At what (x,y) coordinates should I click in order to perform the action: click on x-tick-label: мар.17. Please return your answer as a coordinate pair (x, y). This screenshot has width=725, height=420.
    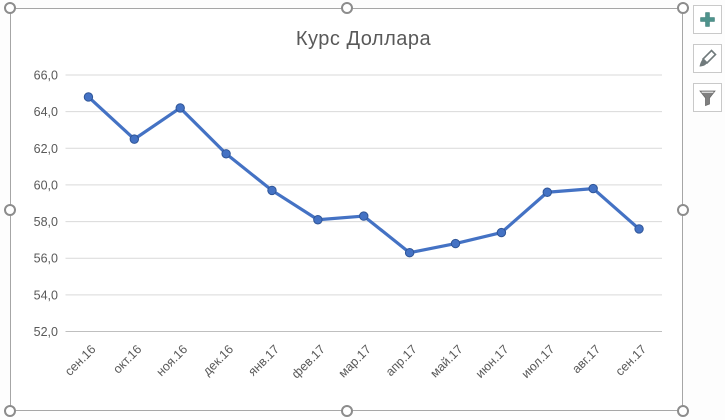
    Looking at the image, I should click on (355, 361).